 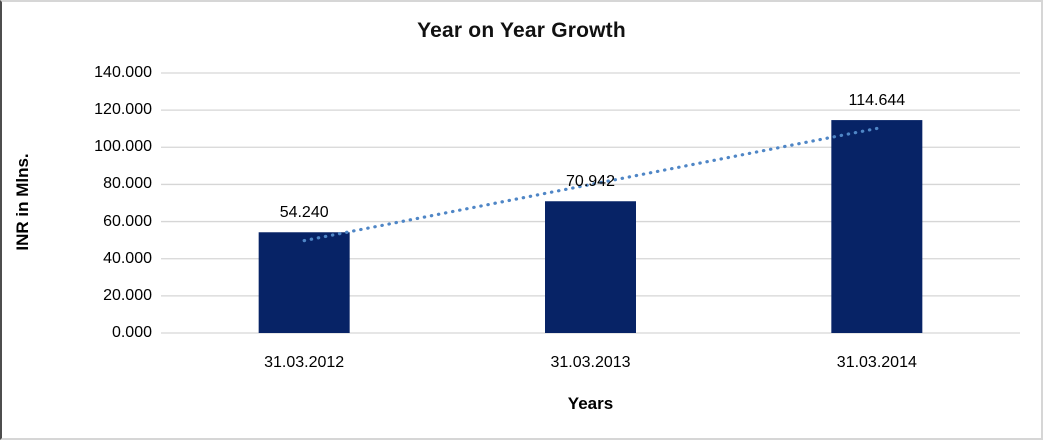 I want to click on y-axis-tick-label: 40.000, so click(x=127, y=258).